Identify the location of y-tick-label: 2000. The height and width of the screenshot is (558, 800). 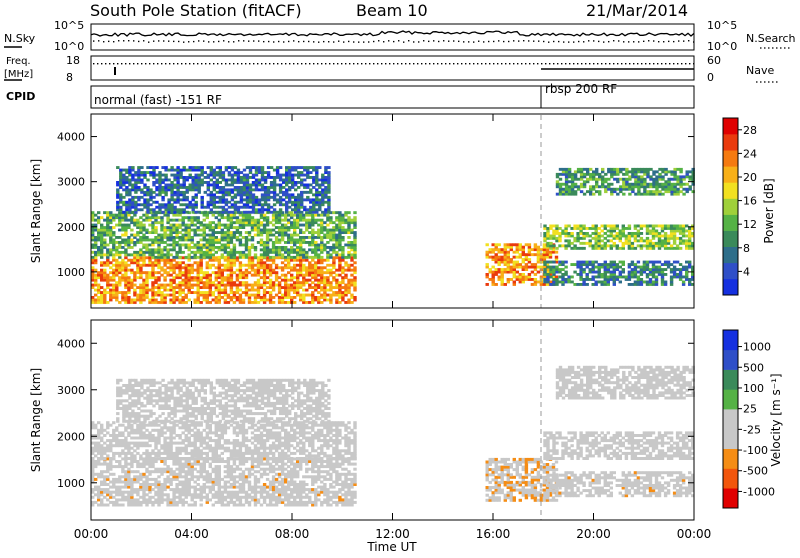
(71, 227).